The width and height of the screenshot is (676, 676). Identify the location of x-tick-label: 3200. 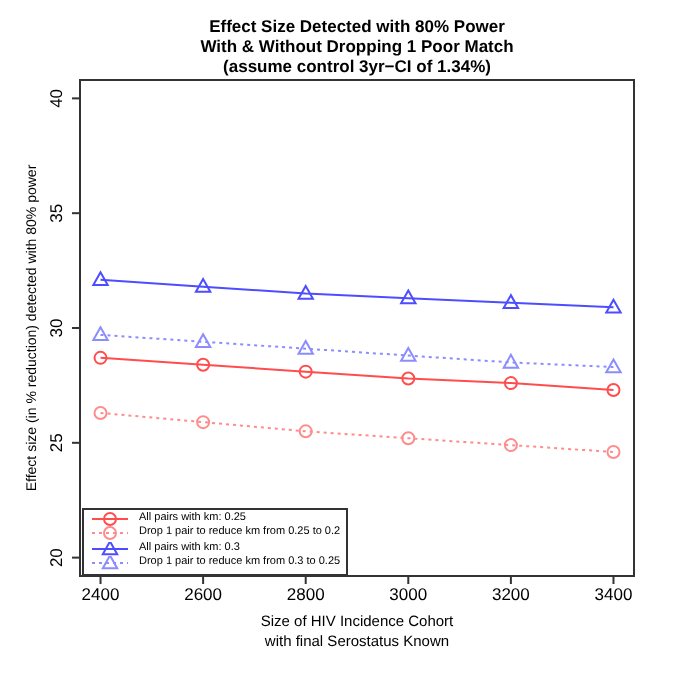
(511, 594).